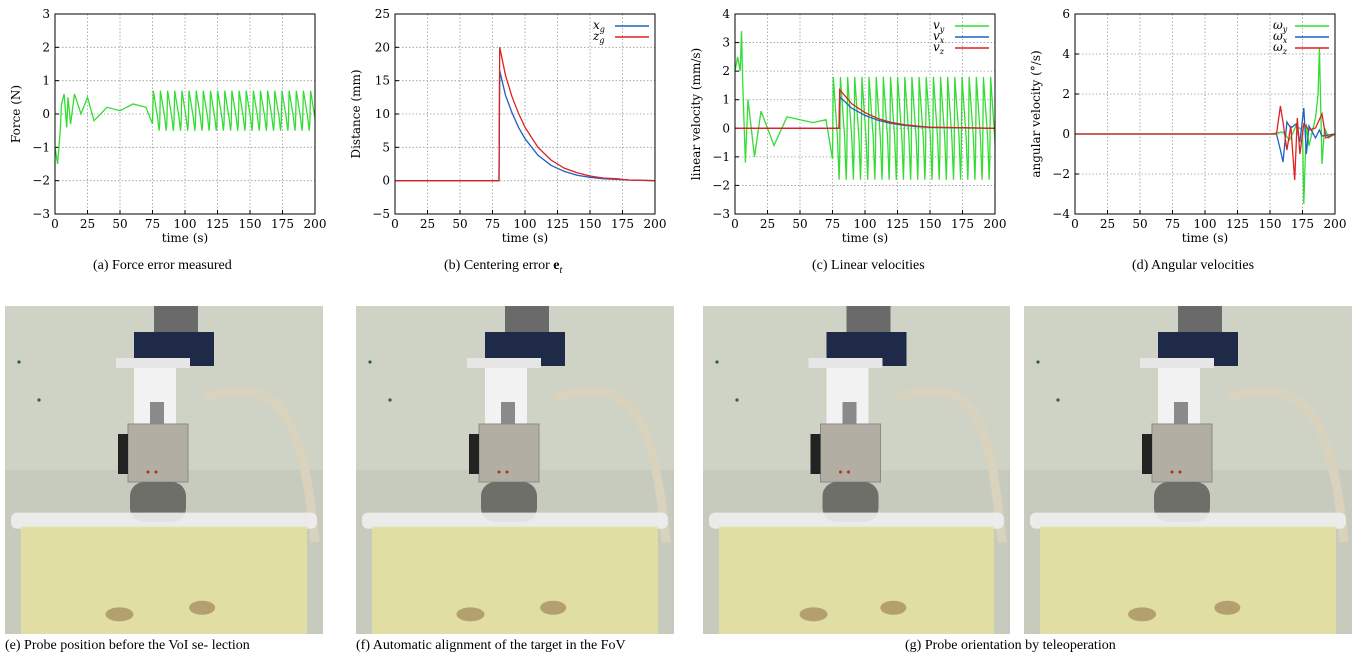 The image size is (1360, 656). What do you see at coordinates (596, 25) in the screenshot?
I see `legend-name: x` at bounding box center [596, 25].